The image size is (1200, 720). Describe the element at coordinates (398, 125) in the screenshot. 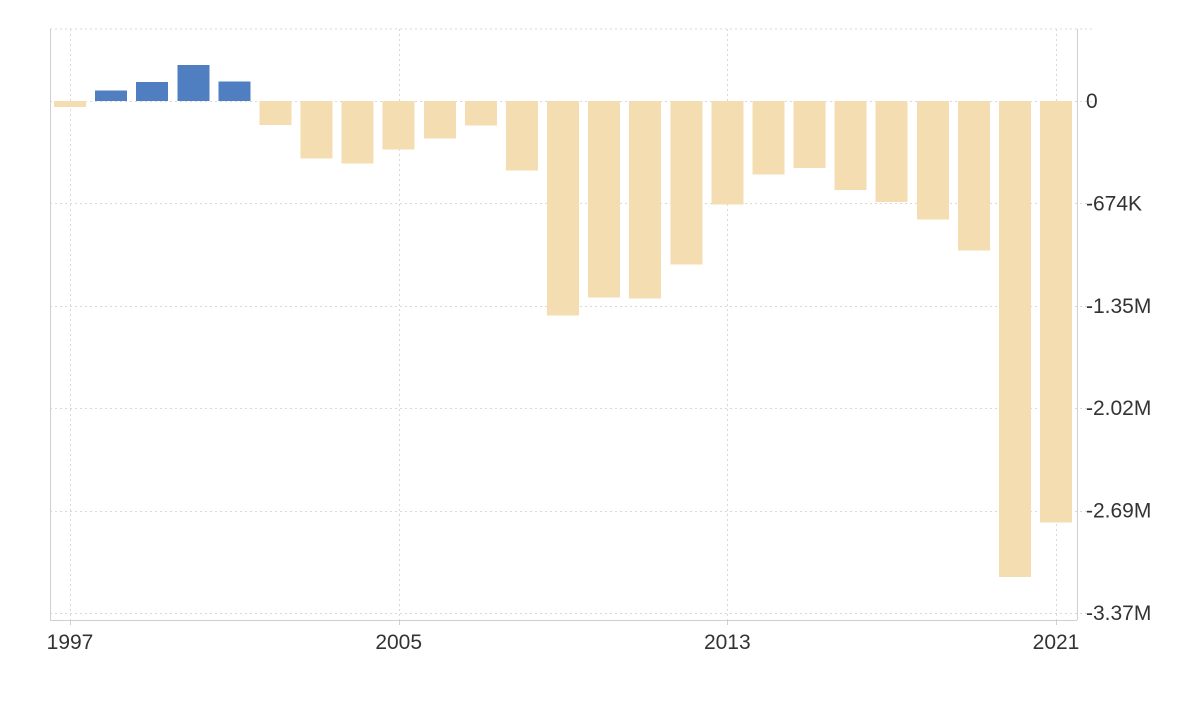

I see `bar-2005` at that location.